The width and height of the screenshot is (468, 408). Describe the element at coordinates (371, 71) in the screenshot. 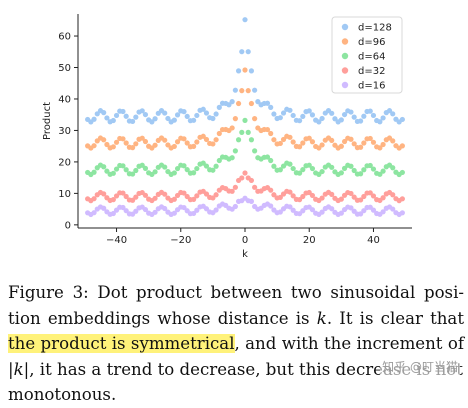

I see `legend-entry: d=32` at that location.